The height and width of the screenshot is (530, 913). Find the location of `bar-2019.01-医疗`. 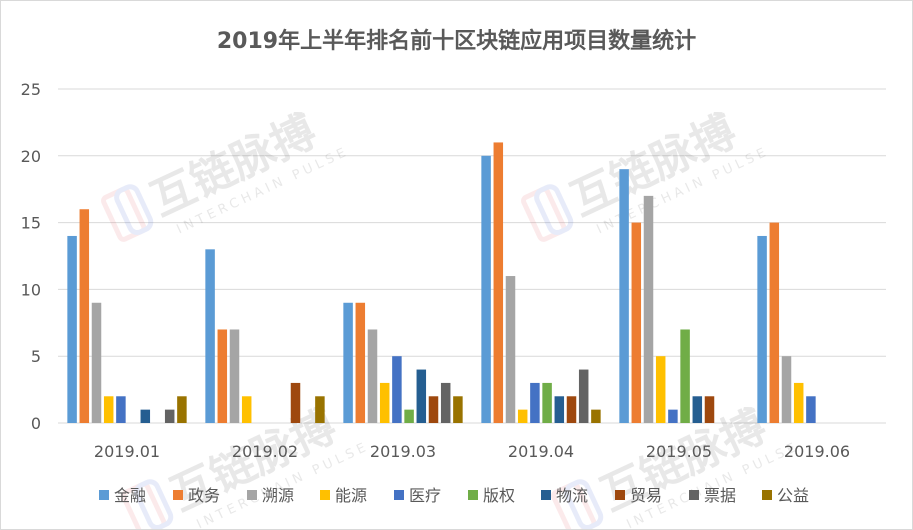

bar-2019.01-医疗 is located at coordinates (121, 409).